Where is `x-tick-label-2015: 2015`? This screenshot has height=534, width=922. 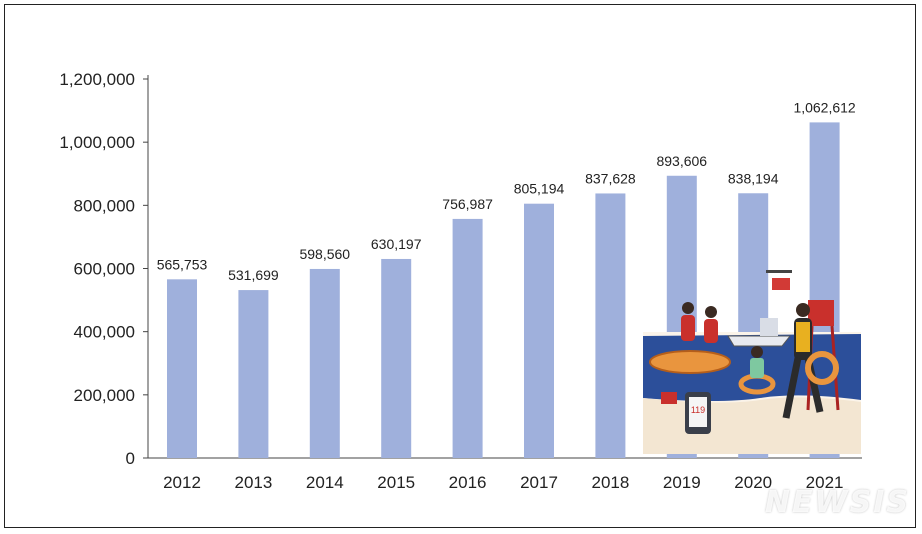
x-tick-label-2015: 2015 is located at coordinates (396, 482).